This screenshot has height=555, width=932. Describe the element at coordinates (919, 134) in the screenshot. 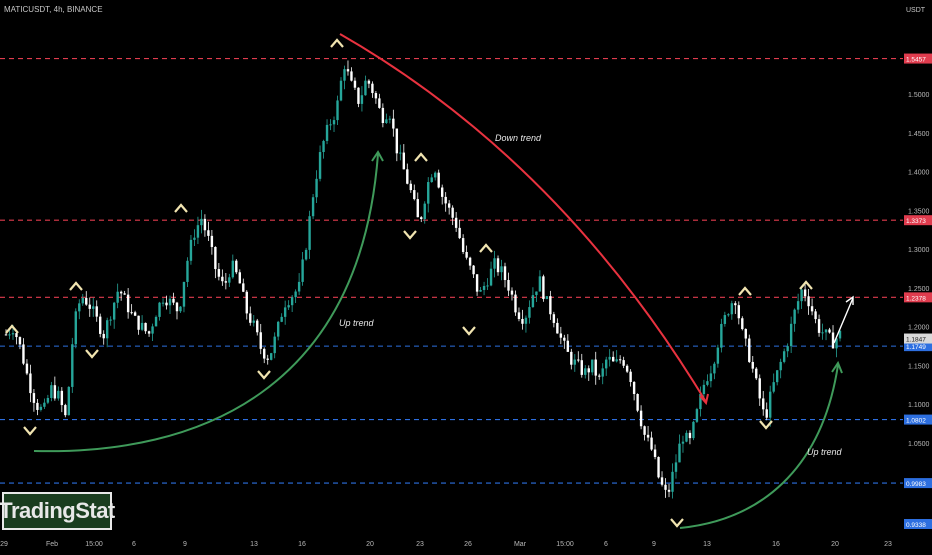

I see `price-tick-label: 1.4500` at that location.